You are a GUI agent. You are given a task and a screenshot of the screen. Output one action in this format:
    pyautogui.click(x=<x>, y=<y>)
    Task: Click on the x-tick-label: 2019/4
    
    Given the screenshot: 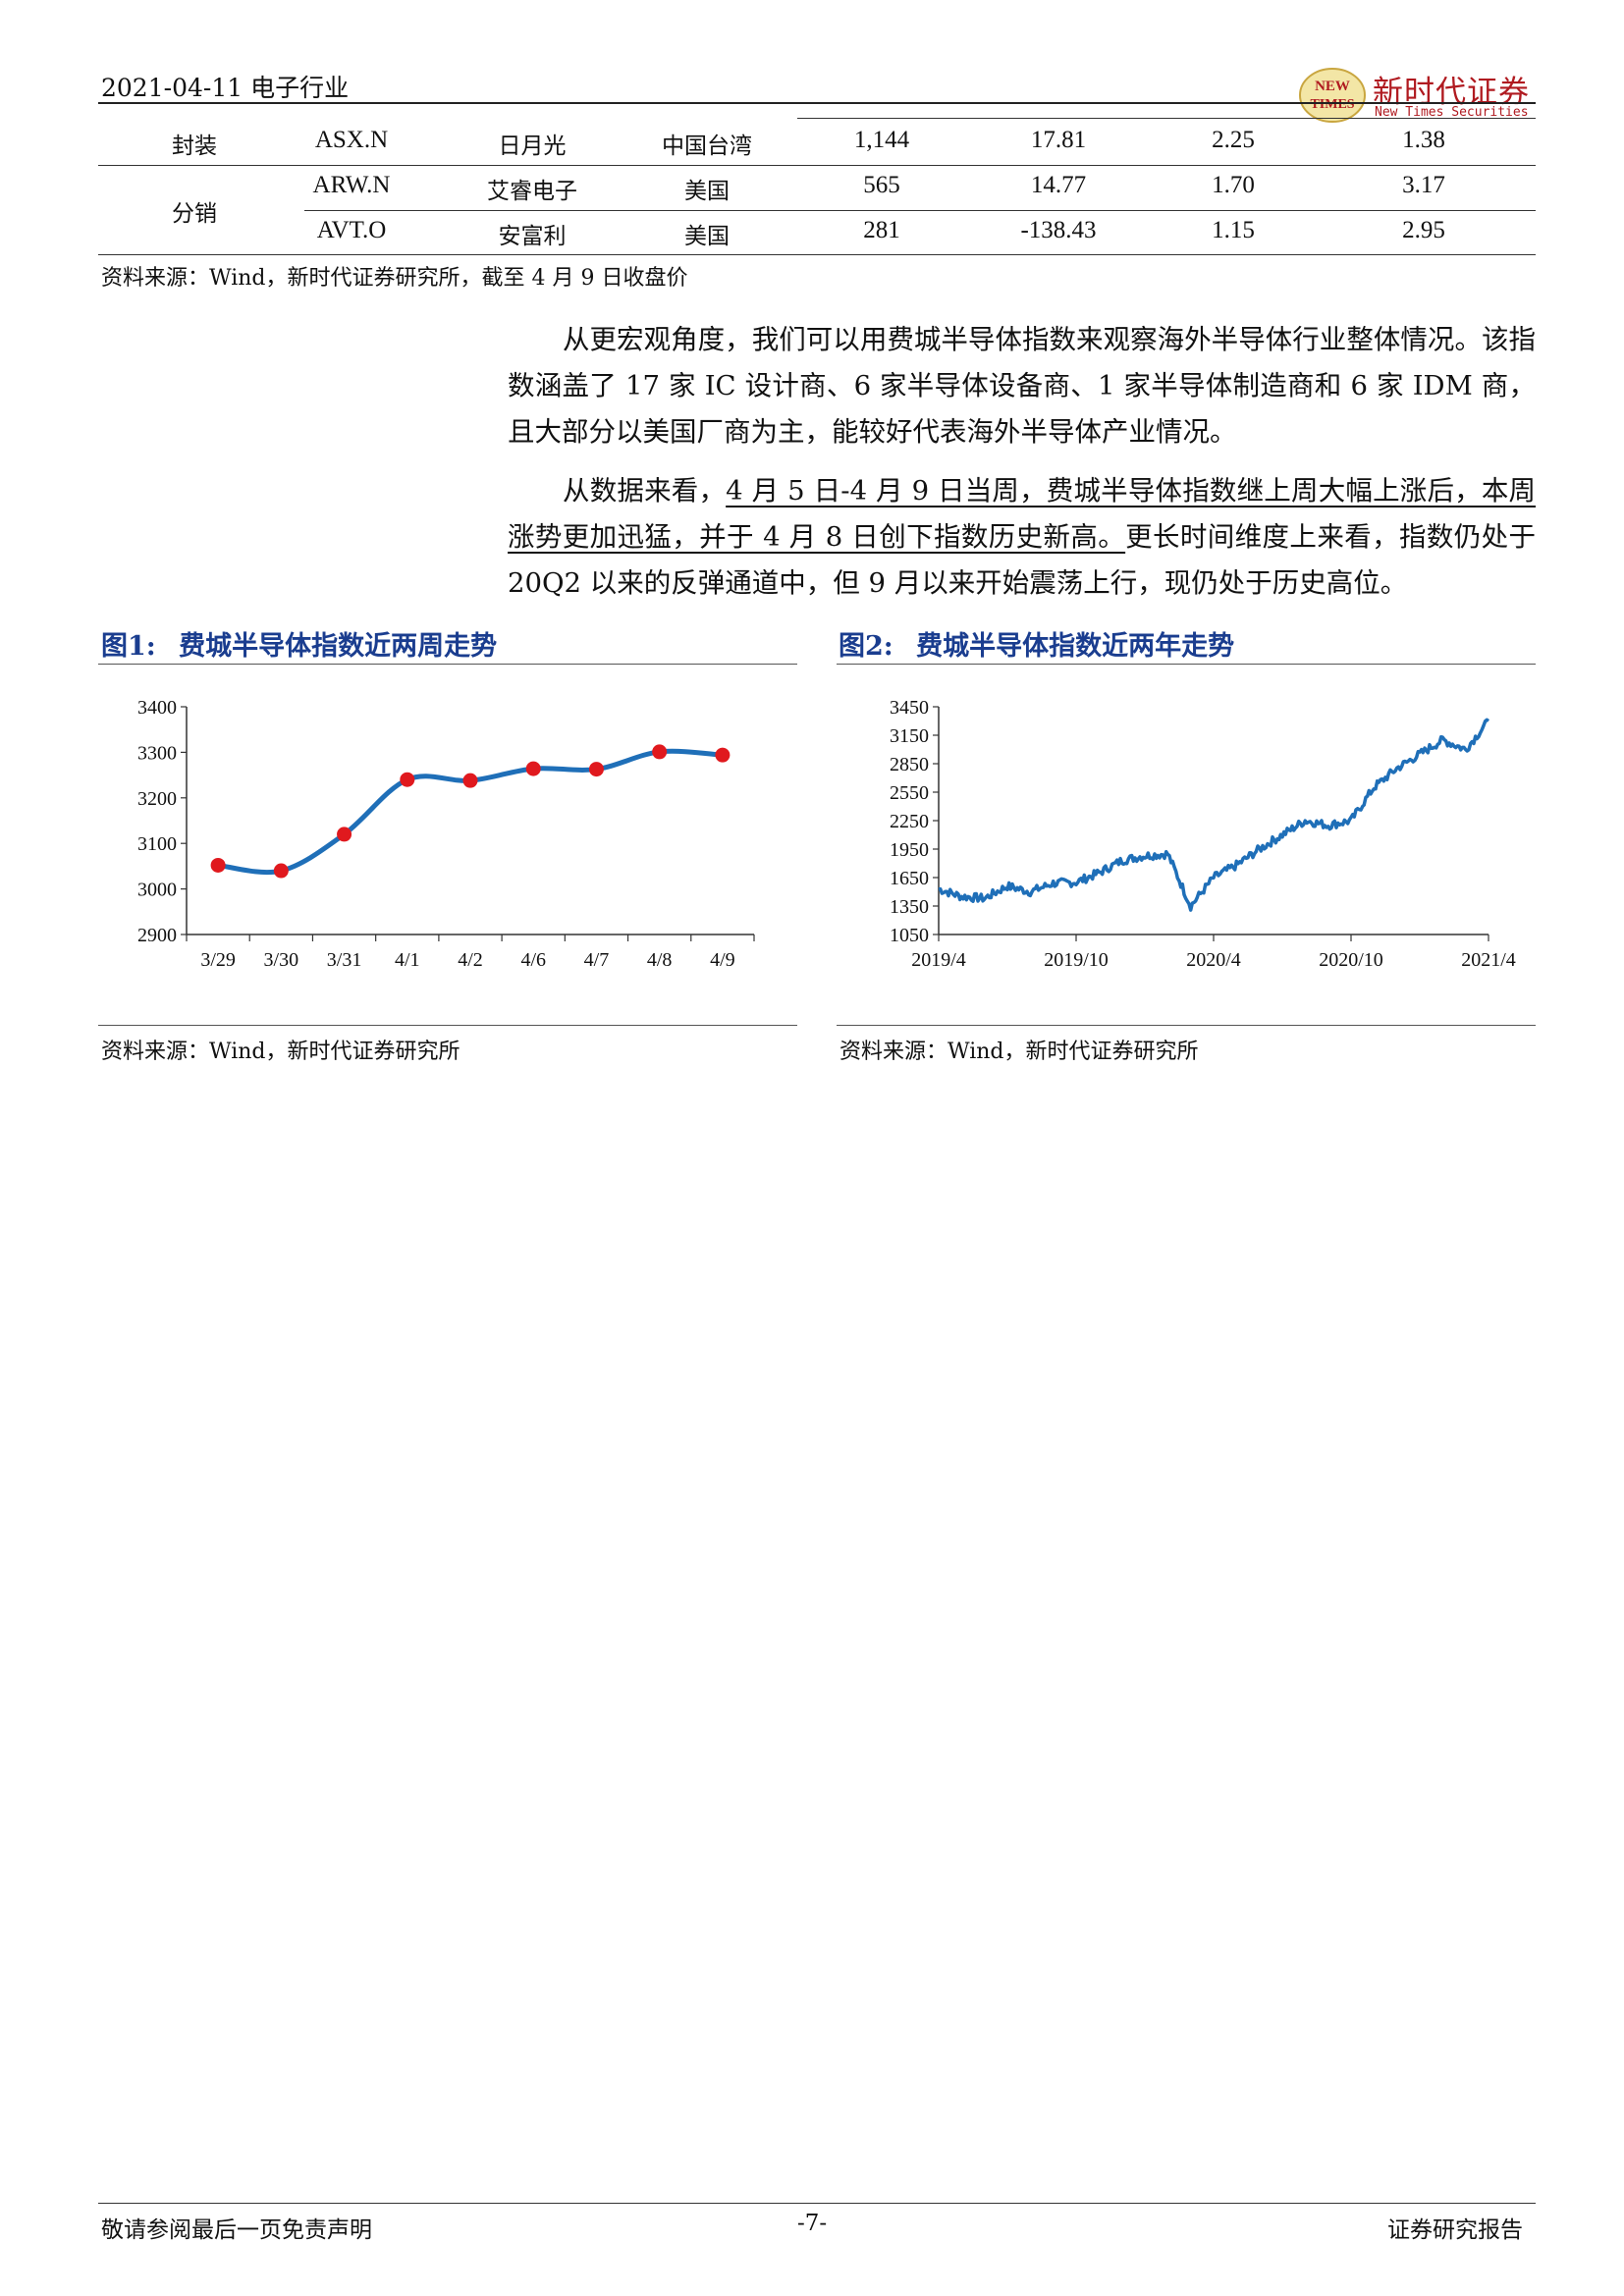 What is the action you would take?
    pyautogui.click(x=938, y=960)
    